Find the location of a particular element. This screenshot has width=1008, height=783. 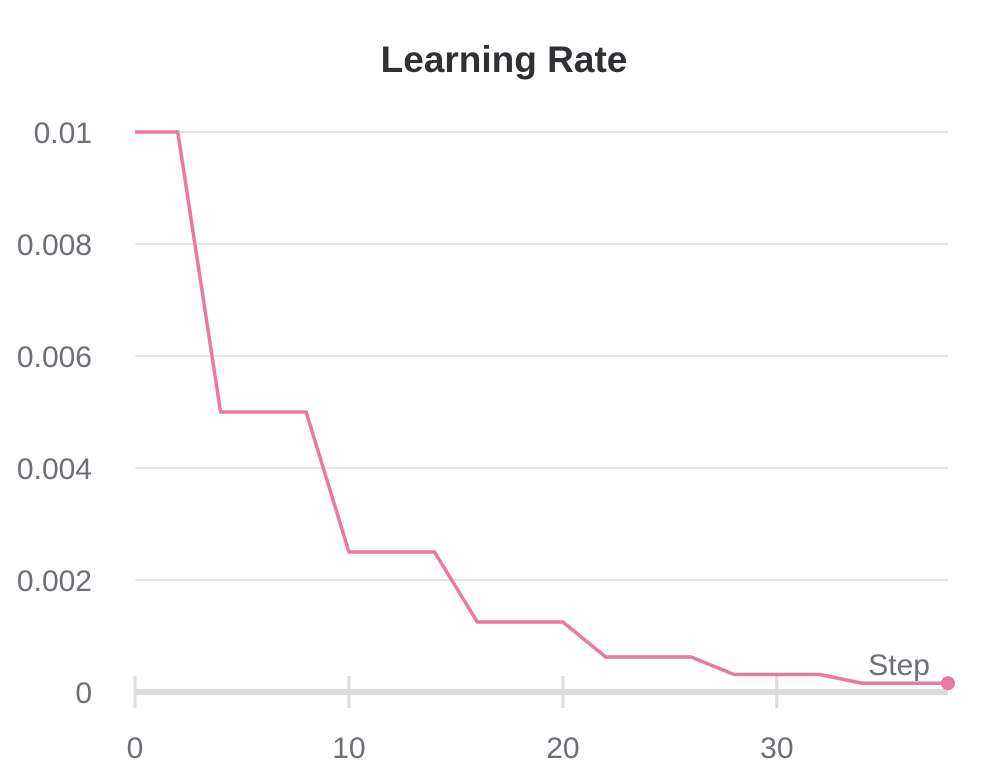

y-tick-label: 0.004 is located at coordinates (54, 469).